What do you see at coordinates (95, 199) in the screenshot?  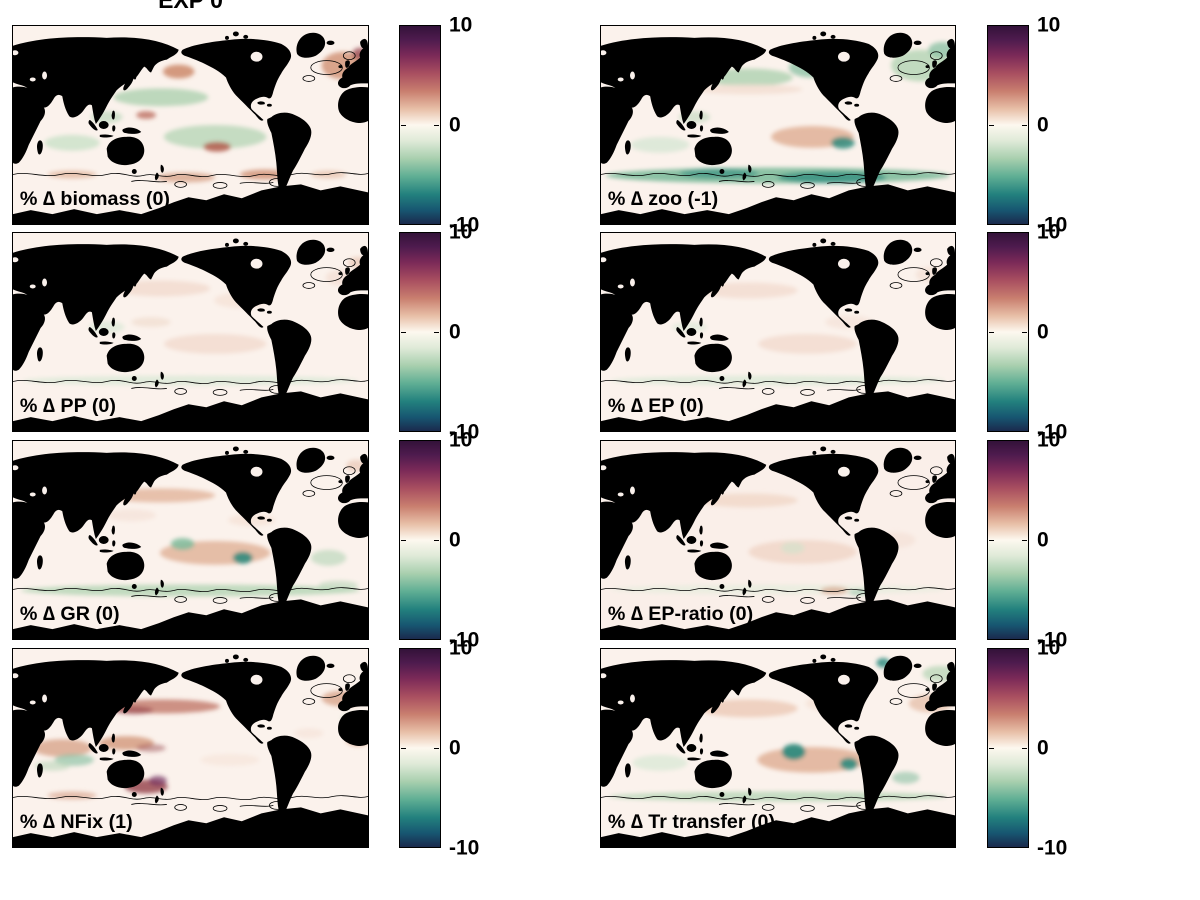 I see `panel-label-biomass: % ∆ biomass (0)` at bounding box center [95, 199].